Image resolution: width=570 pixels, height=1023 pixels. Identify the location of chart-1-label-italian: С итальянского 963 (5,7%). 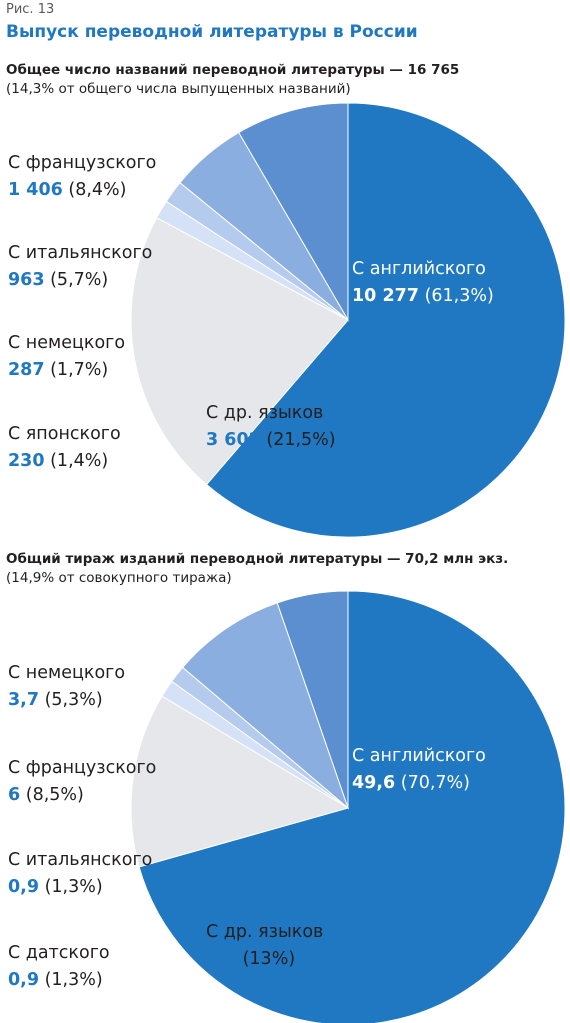
(80, 267).